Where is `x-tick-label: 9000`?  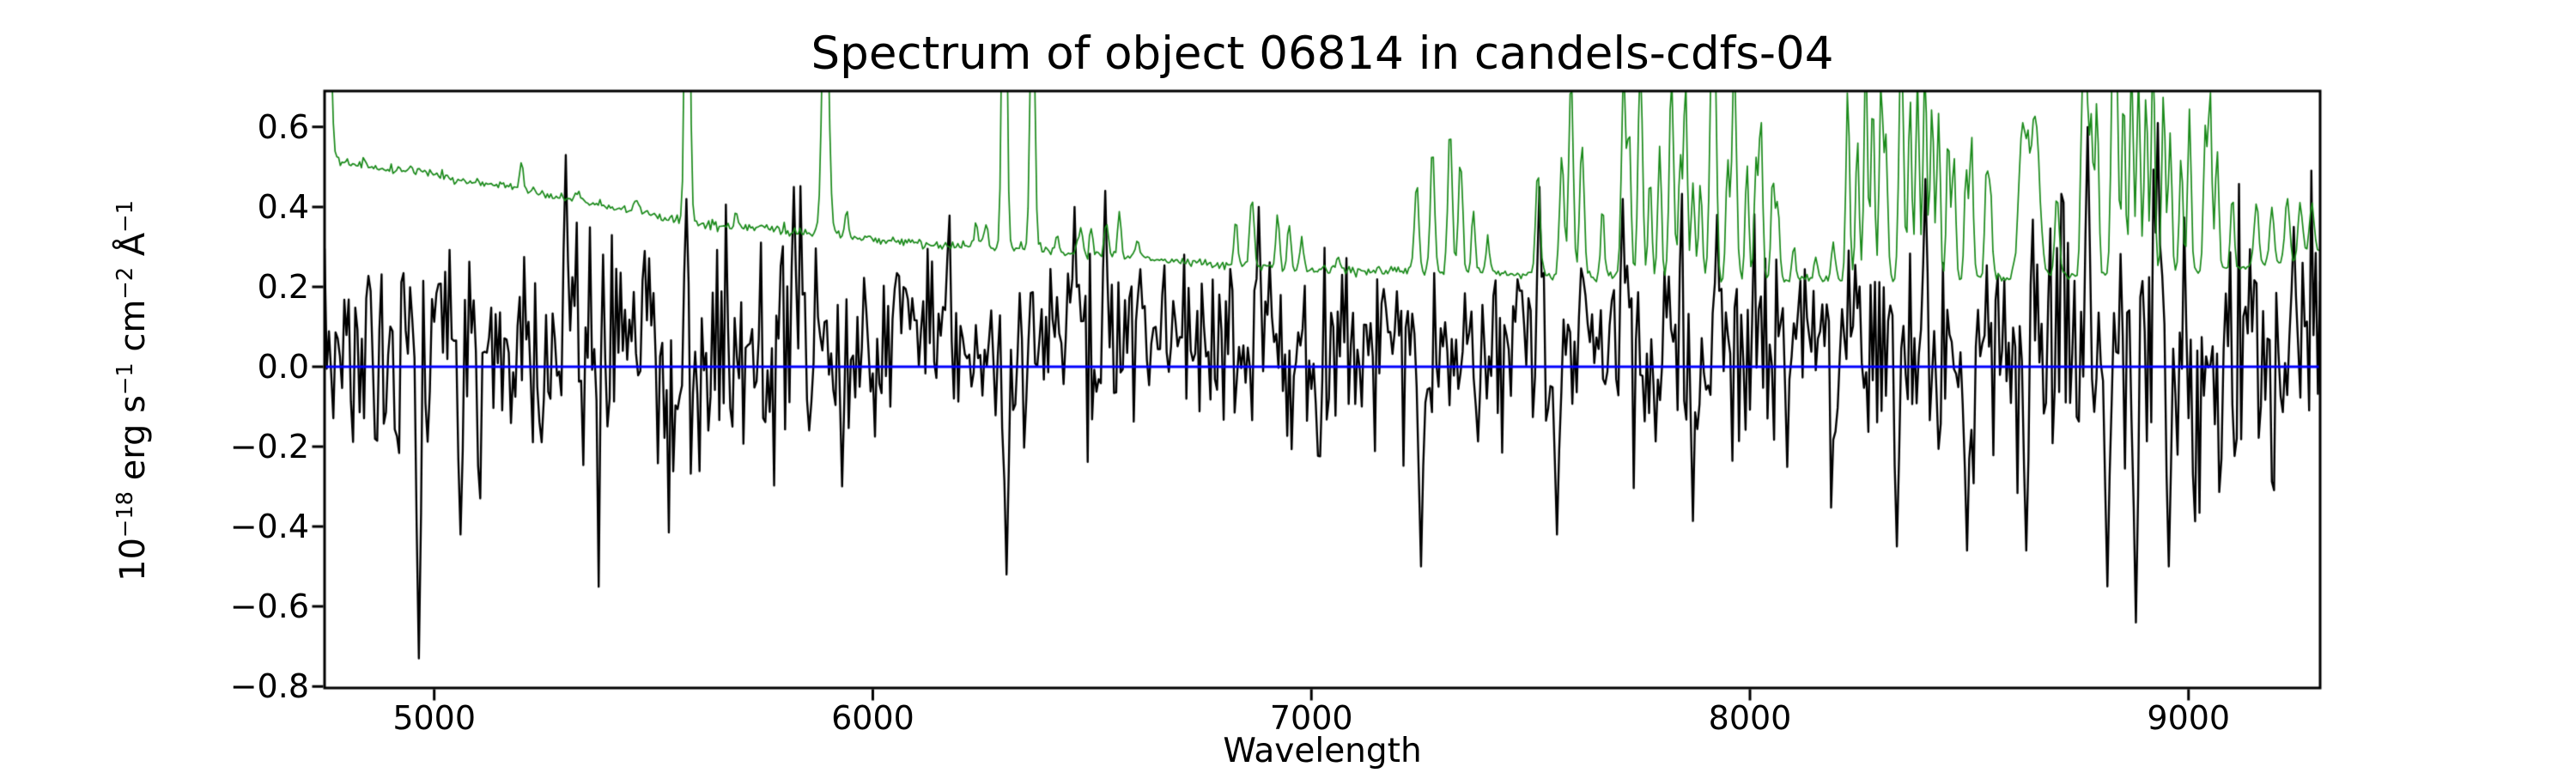 x-tick-label: 9000 is located at coordinates (2189, 718).